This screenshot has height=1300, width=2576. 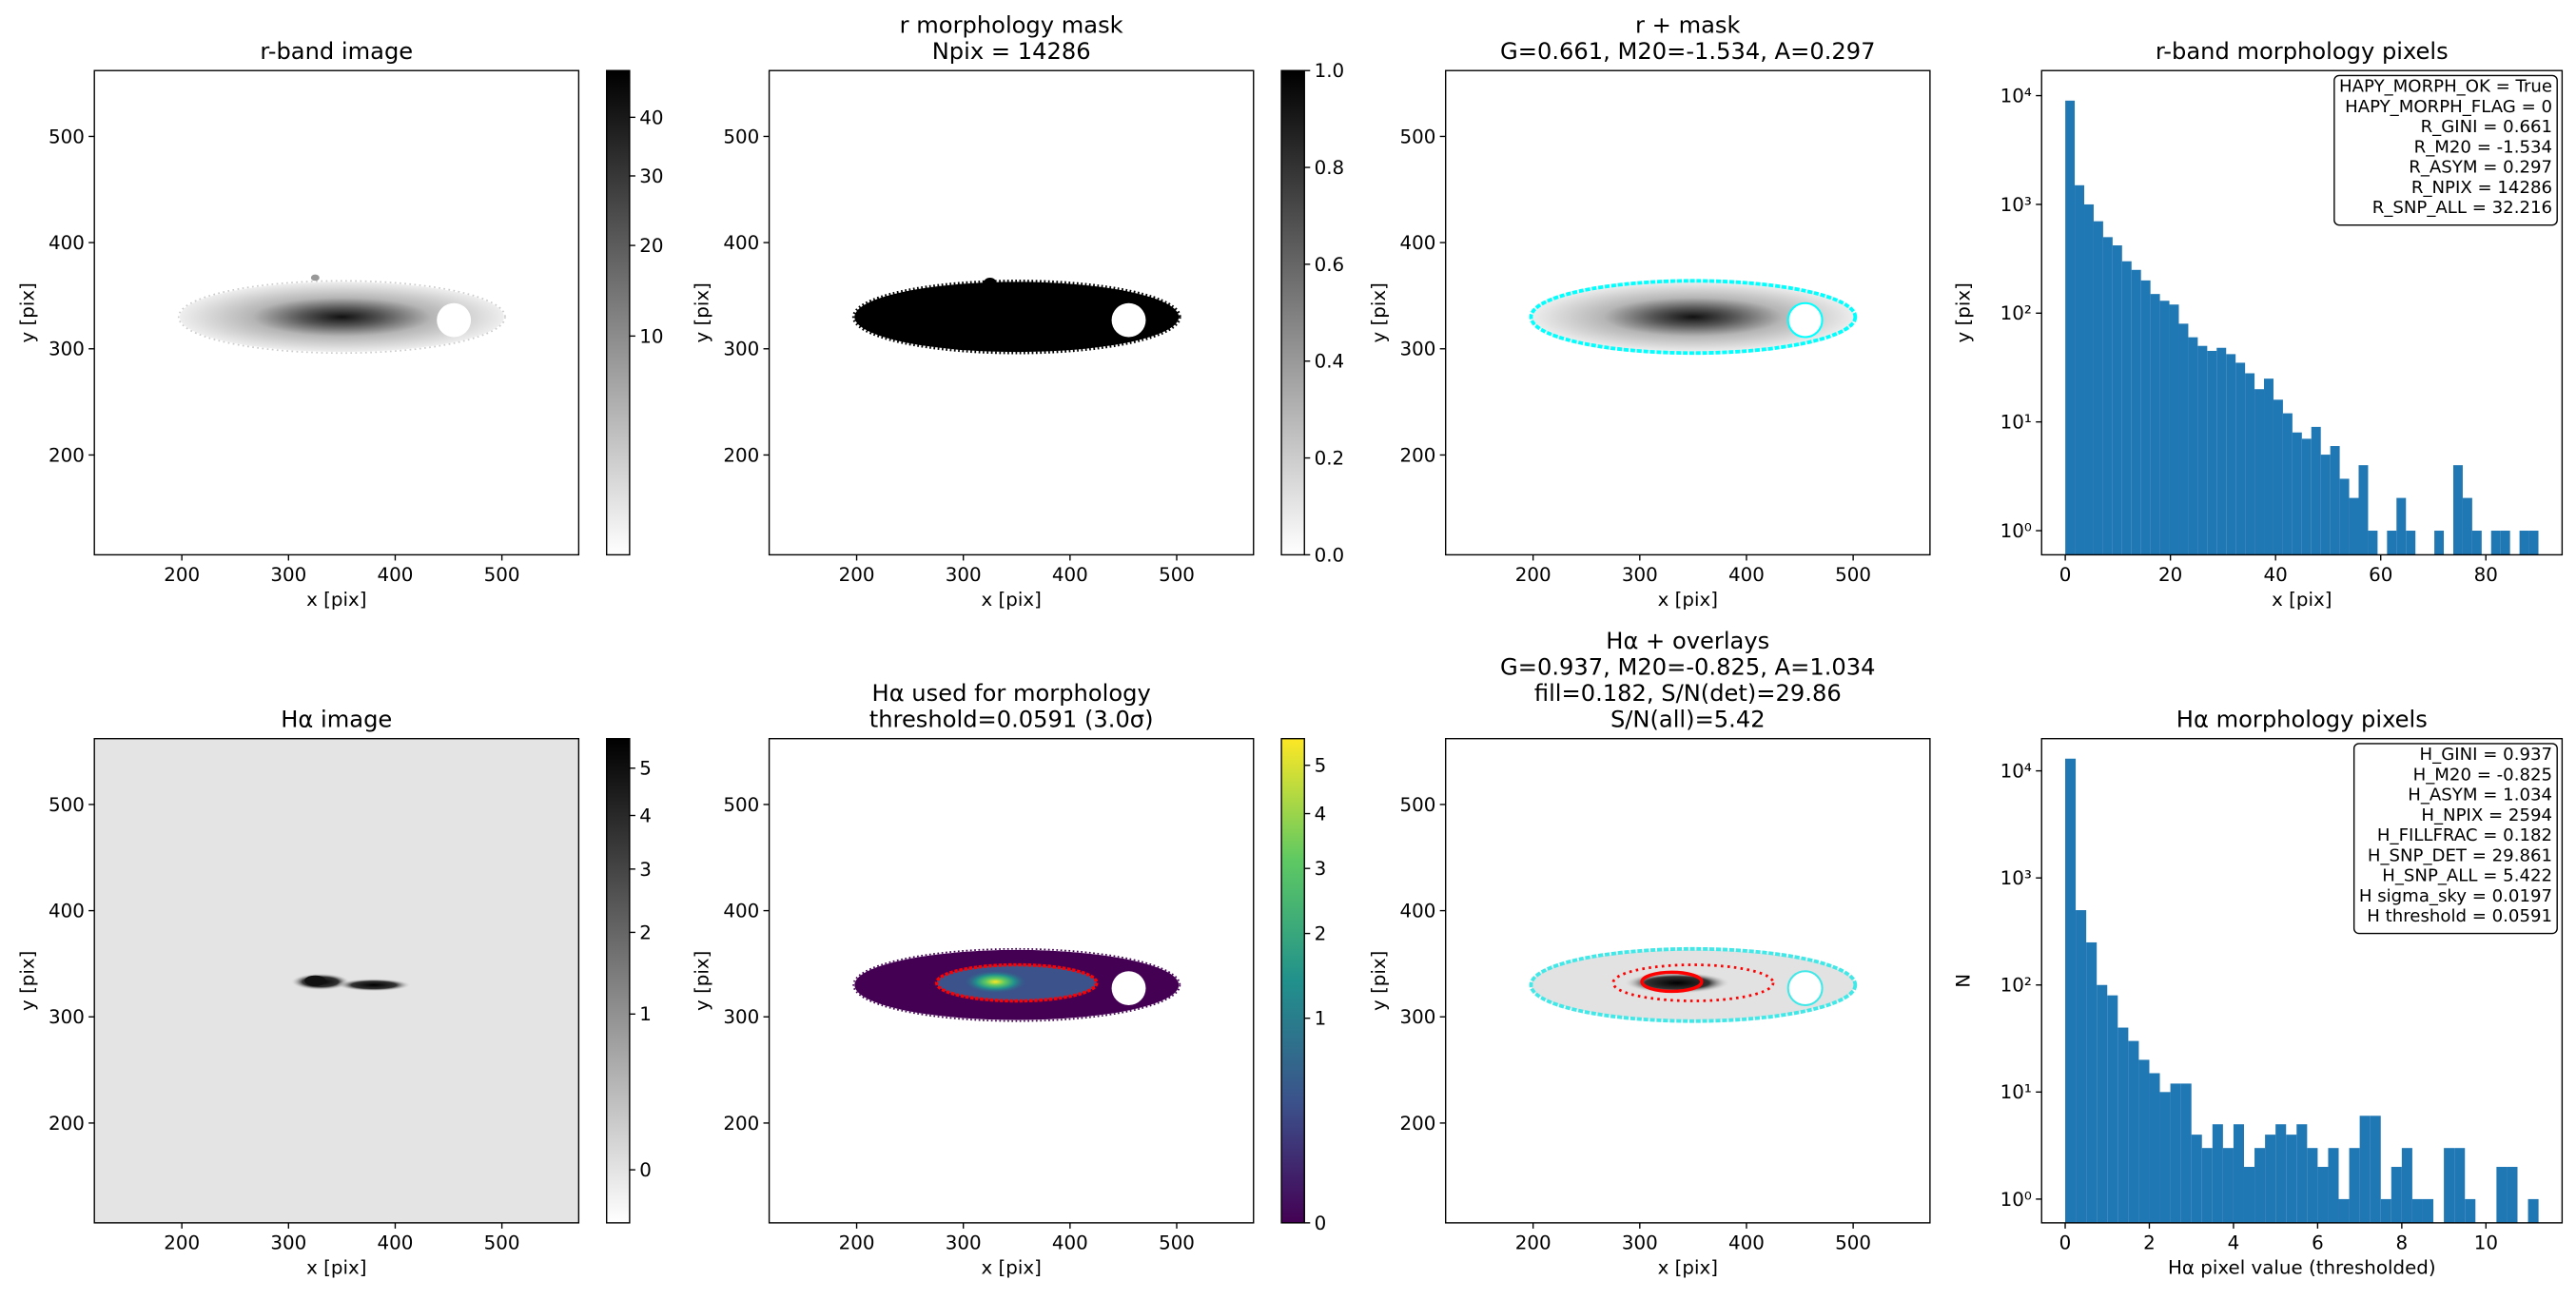 I want to click on annotation-line: H_FILLFRAC = 0.182, so click(x=2465, y=835).